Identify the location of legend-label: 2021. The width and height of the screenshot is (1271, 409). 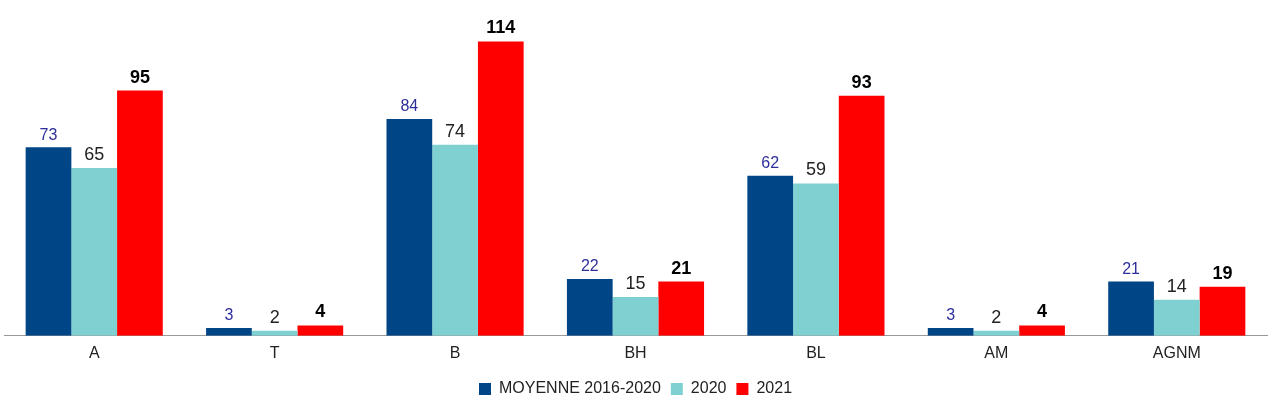
(774, 388).